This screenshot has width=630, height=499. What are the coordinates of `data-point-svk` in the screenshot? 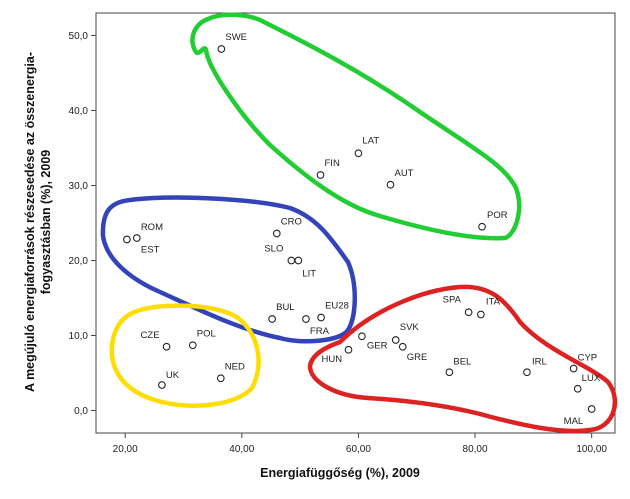 It's located at (395, 340).